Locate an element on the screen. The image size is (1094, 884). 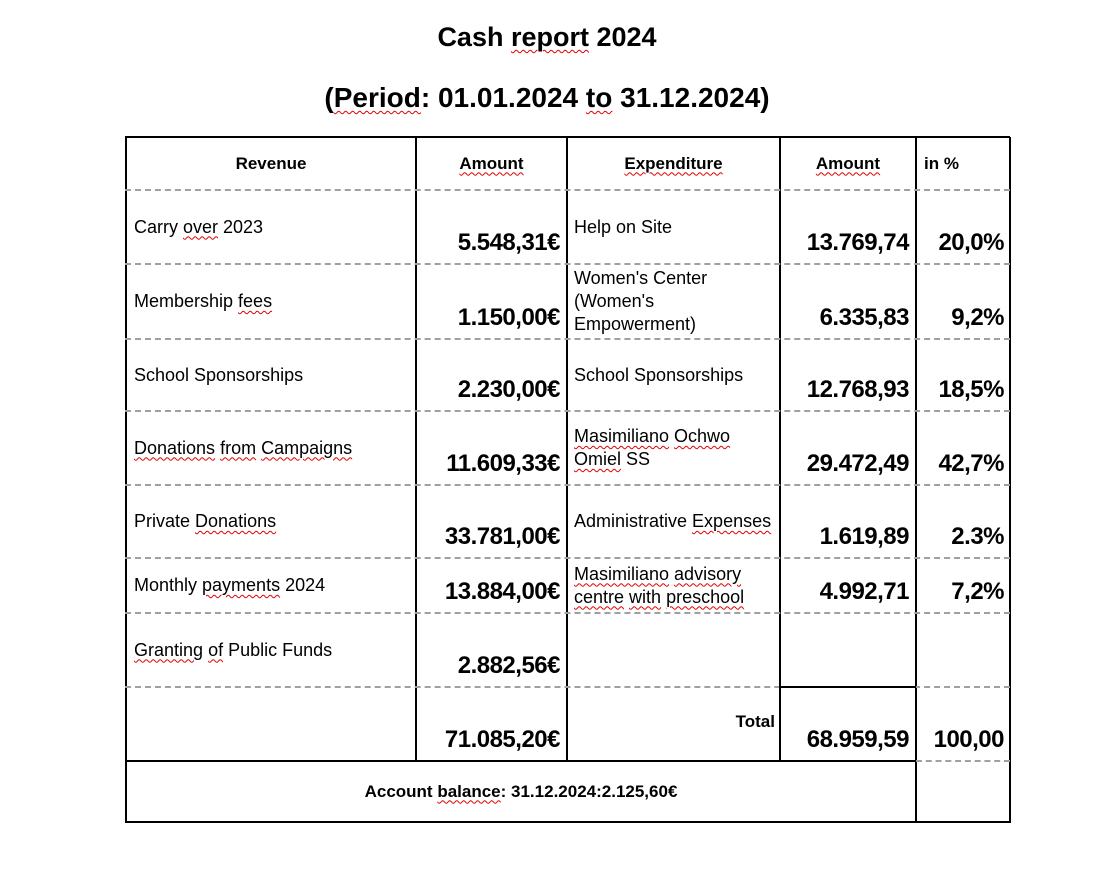
spellcheck-flagged-word: payments is located at coordinates (241, 585).